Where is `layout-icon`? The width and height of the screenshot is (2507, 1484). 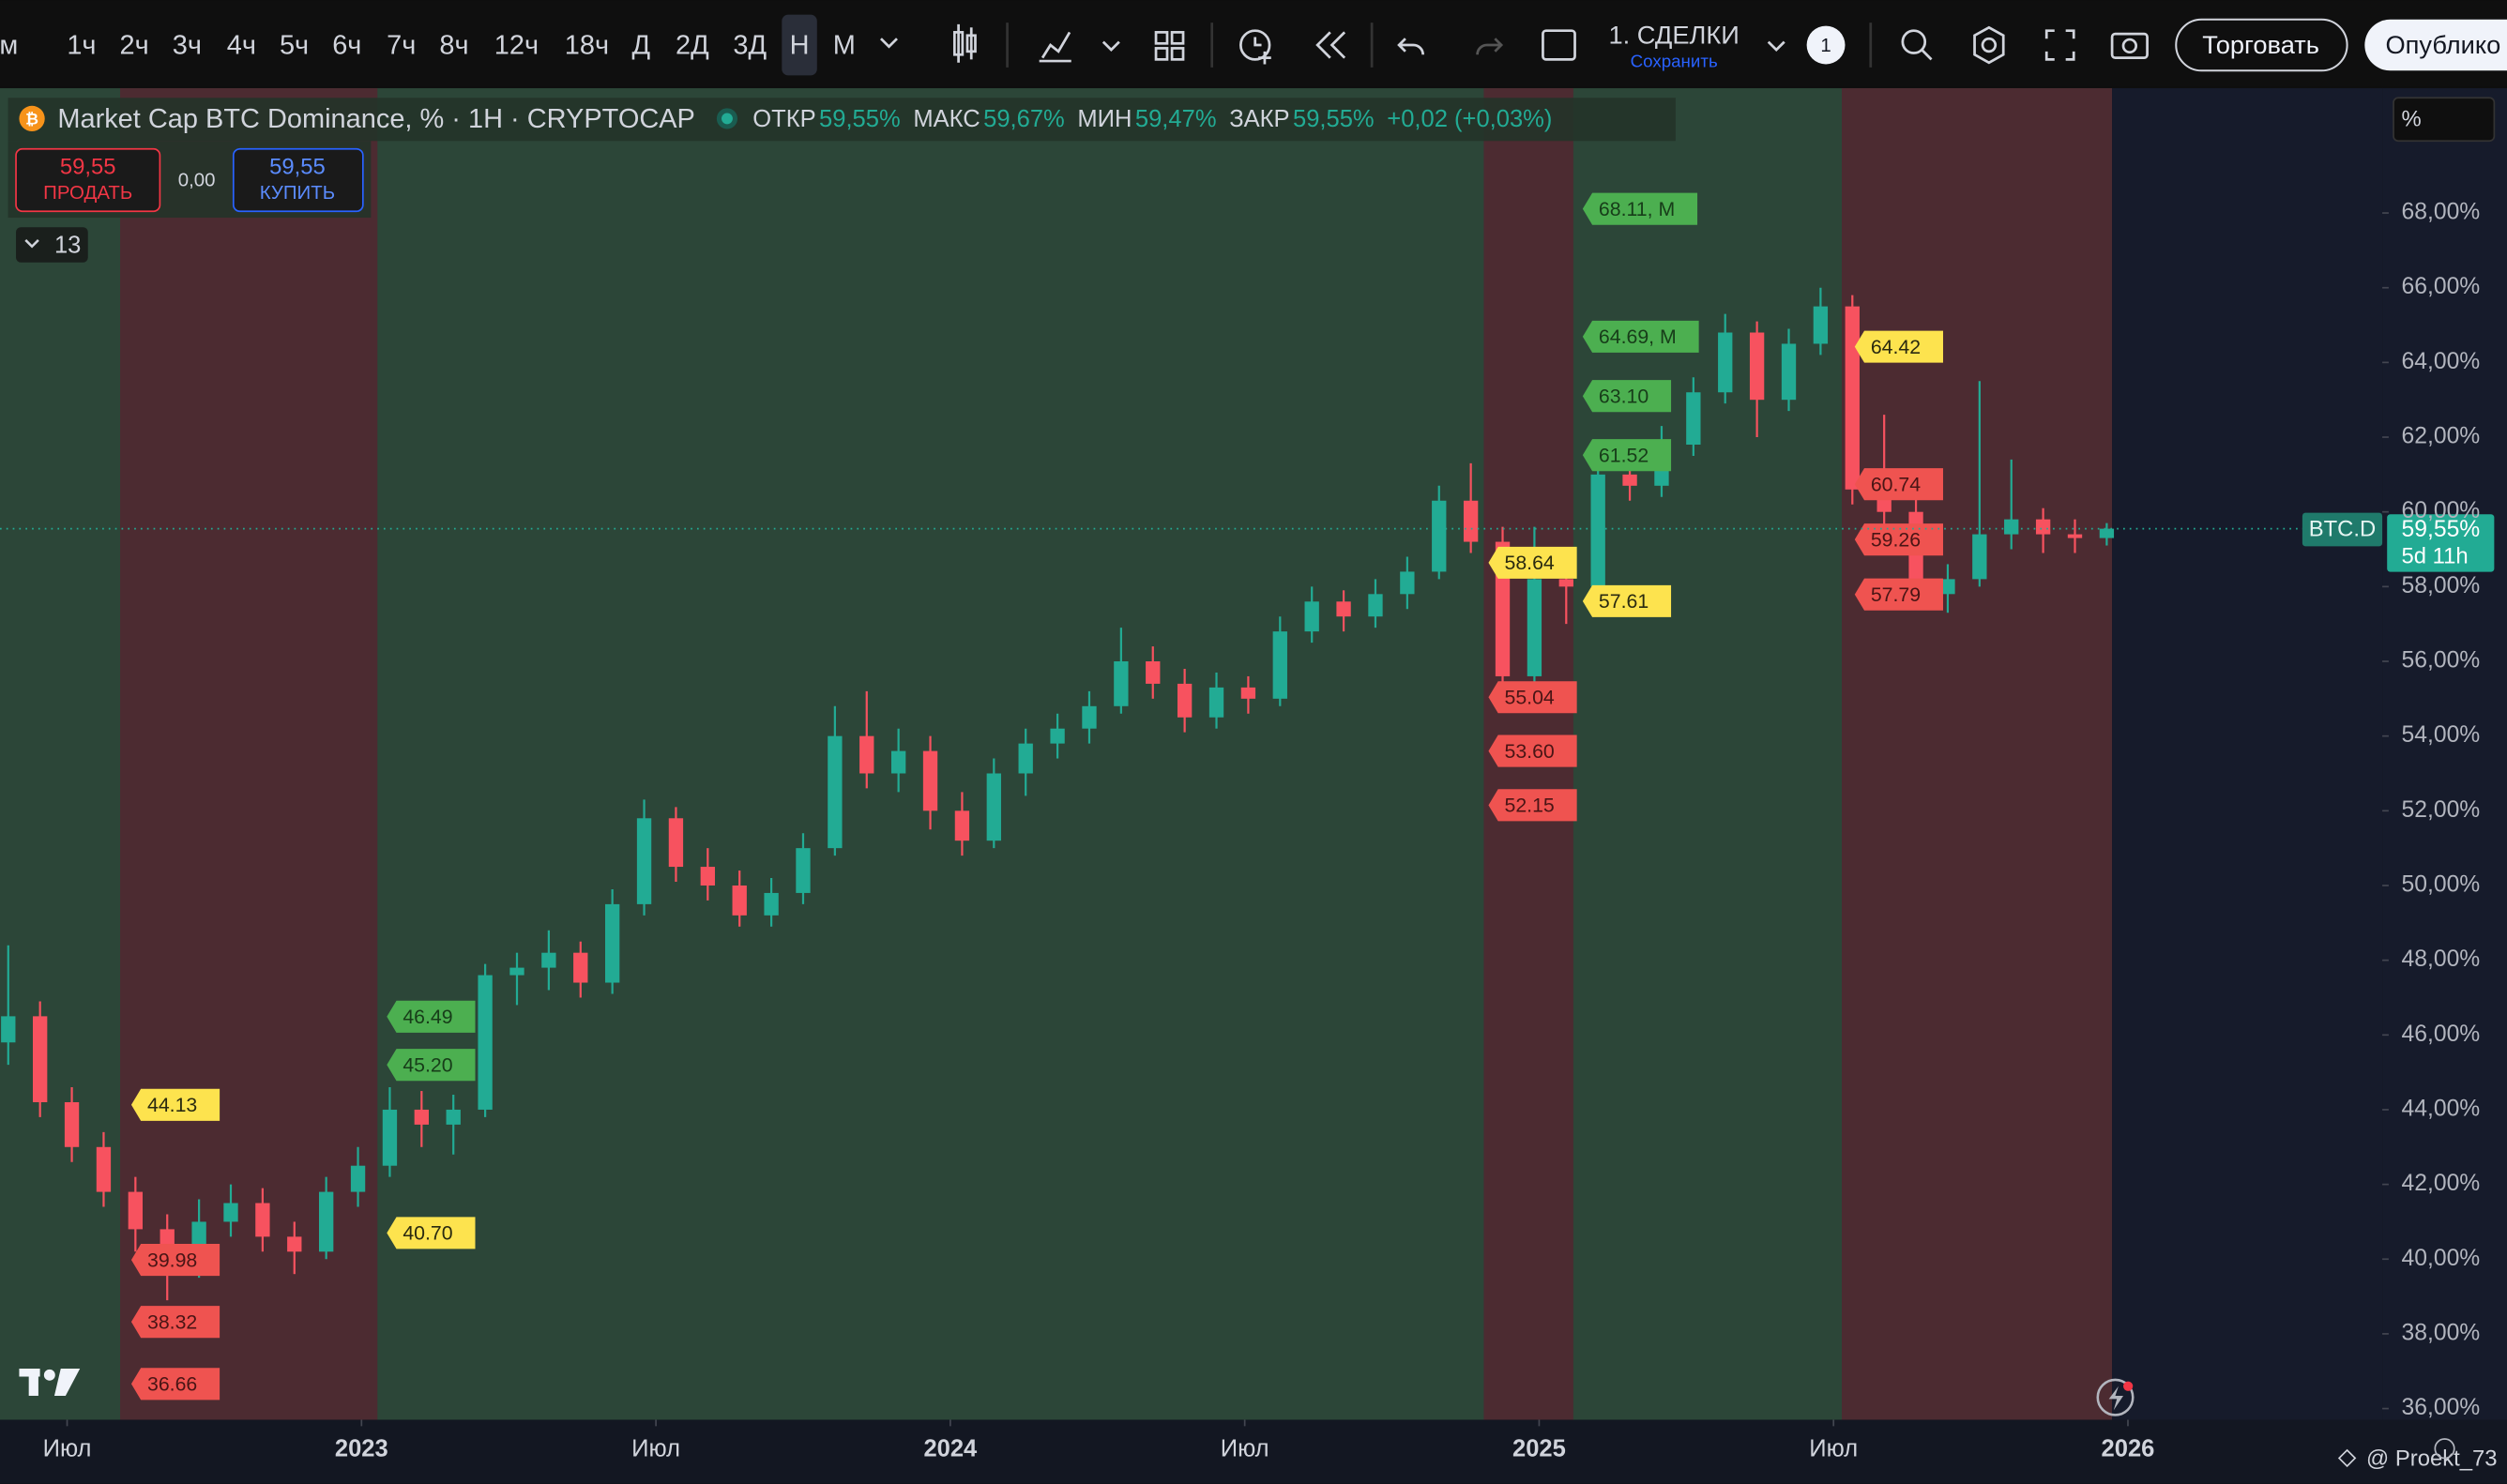 layout-icon is located at coordinates (1169, 46).